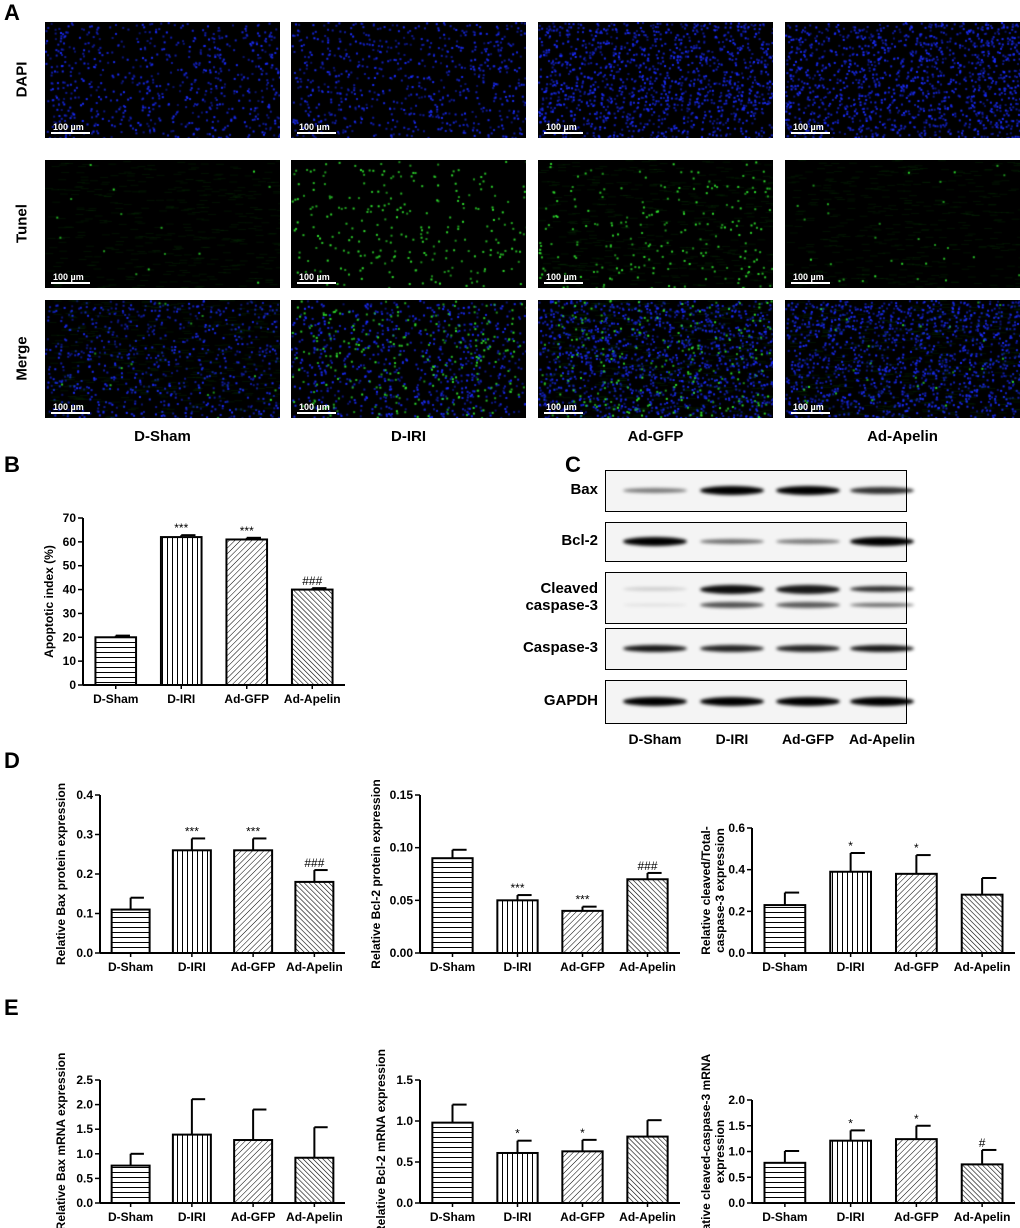 The height and width of the screenshot is (1228, 1020). I want to click on y-tick-label: 30, so click(70, 613).